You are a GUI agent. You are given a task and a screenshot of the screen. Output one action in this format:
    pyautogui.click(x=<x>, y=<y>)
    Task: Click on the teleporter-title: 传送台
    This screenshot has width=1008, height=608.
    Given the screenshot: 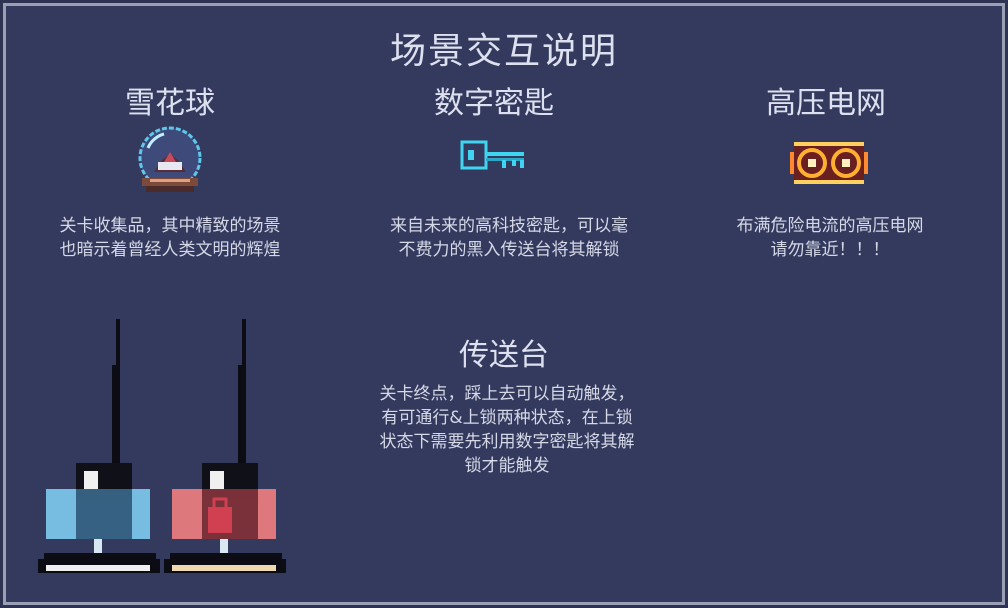 What is the action you would take?
    pyautogui.click(x=504, y=355)
    